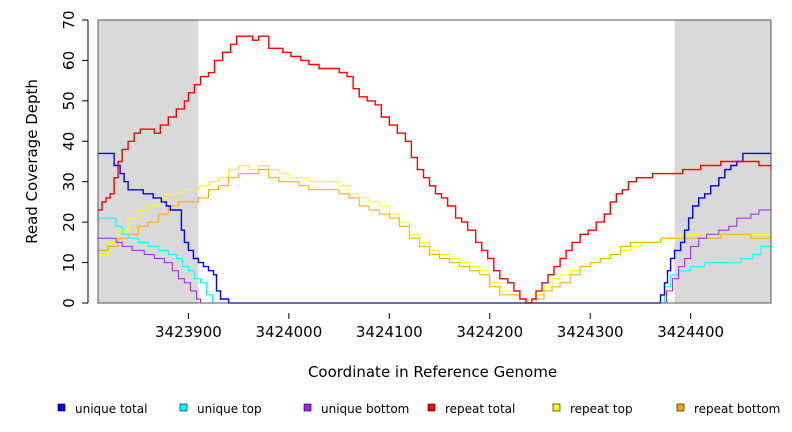  I want to click on y-tick-label-20: 20, so click(69, 222).